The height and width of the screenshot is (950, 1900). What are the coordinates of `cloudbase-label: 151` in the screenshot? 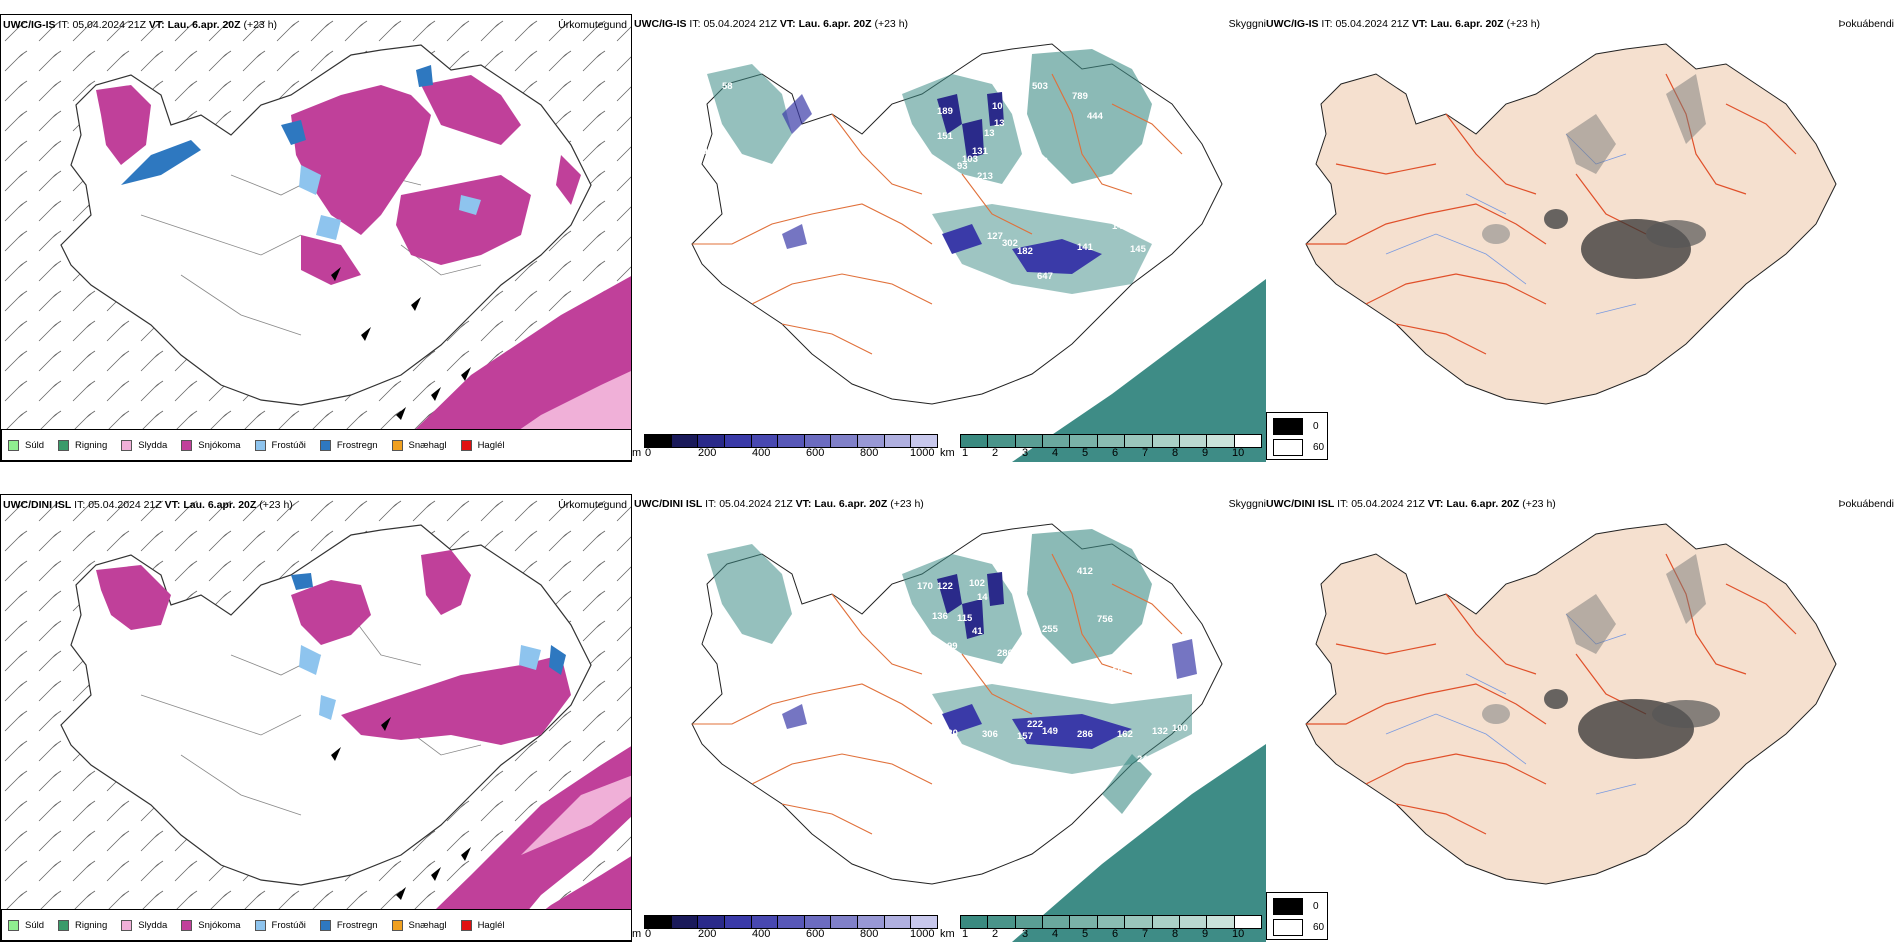 It's located at (945, 136).